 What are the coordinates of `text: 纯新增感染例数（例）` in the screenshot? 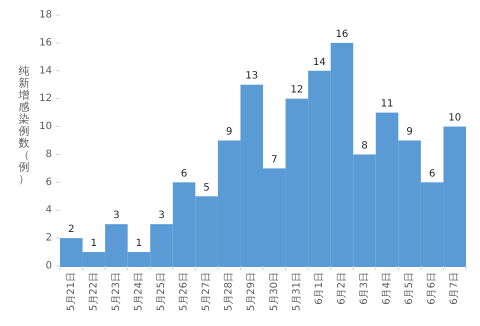 It's located at (24, 125).